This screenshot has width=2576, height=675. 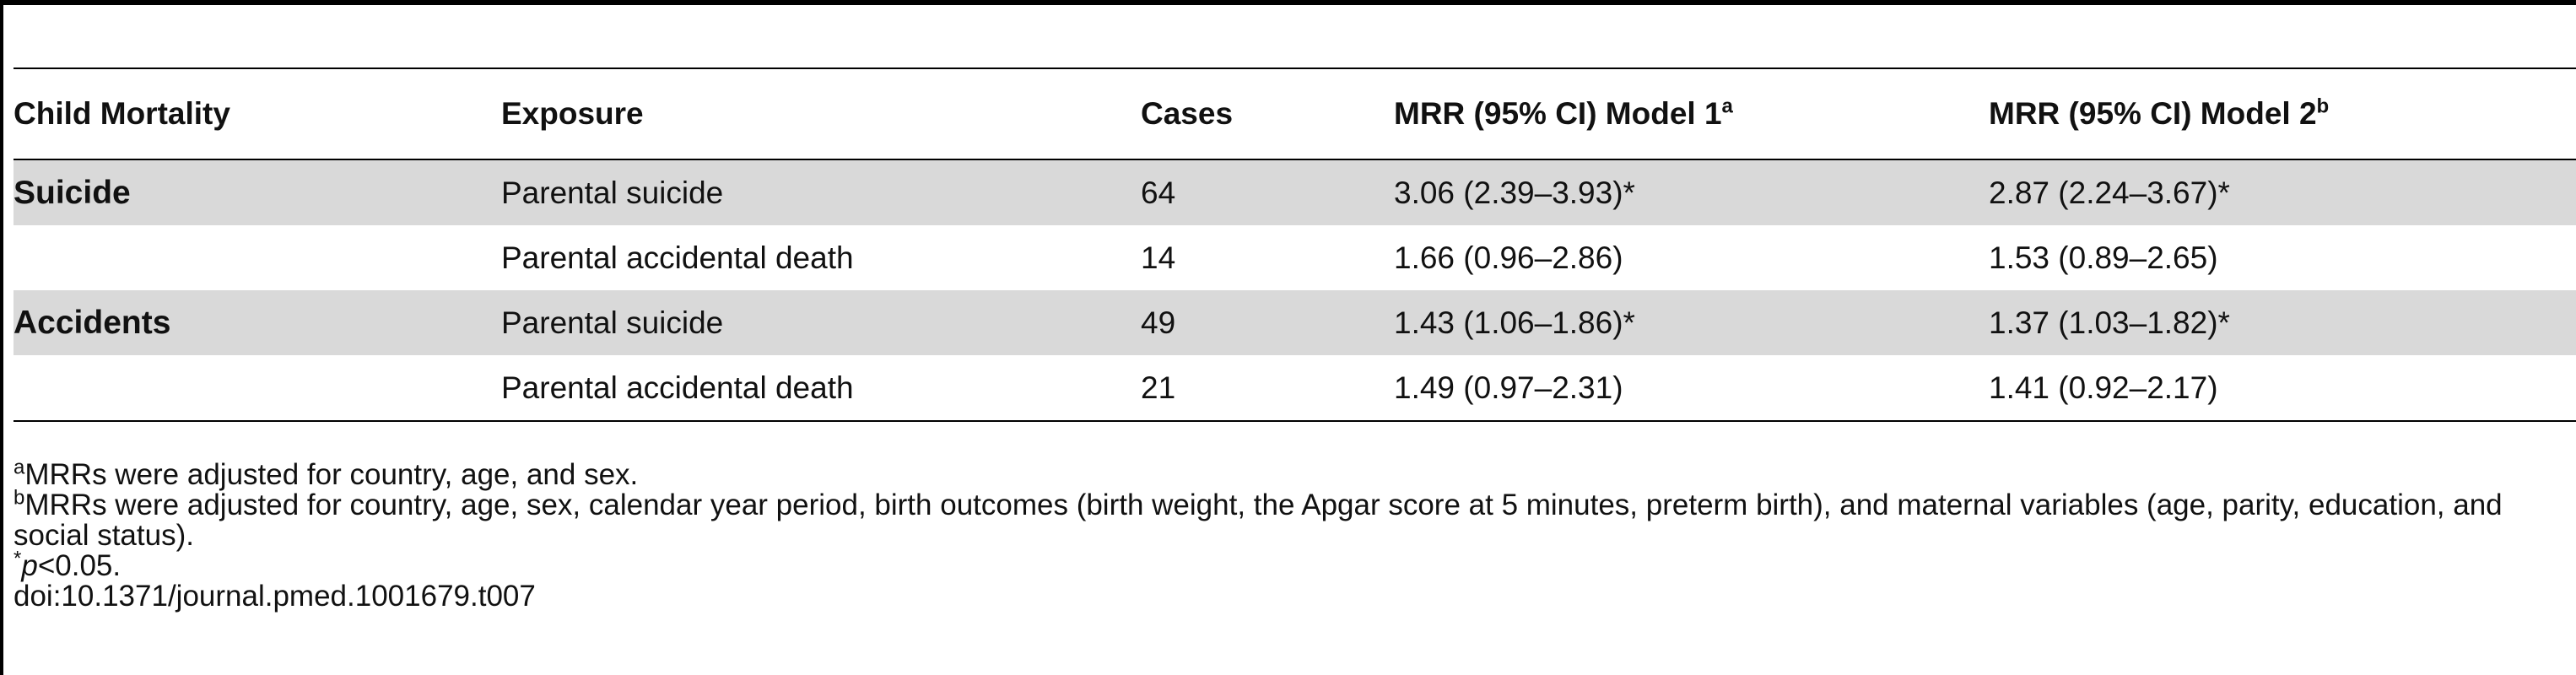 What do you see at coordinates (19, 467) in the screenshot?
I see `footnote-a-marker: a` at bounding box center [19, 467].